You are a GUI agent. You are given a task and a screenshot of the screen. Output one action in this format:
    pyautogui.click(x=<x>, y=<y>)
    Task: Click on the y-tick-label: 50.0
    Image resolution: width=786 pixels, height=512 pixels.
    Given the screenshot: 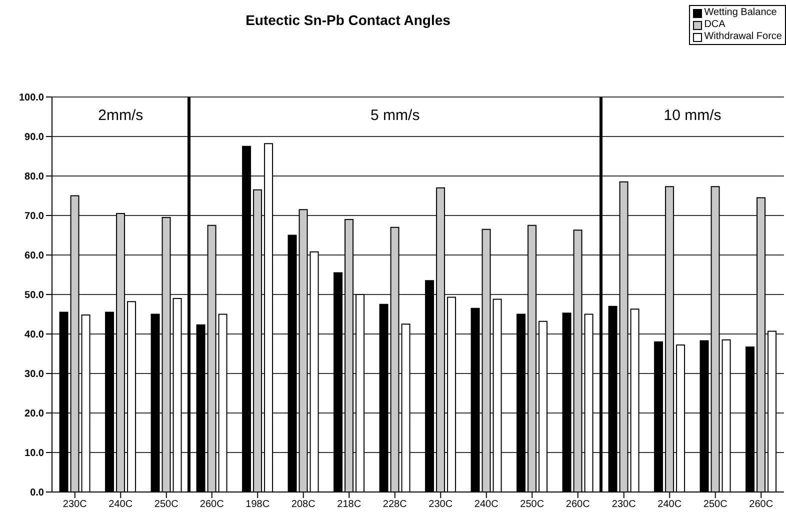 What is the action you would take?
    pyautogui.click(x=34, y=296)
    